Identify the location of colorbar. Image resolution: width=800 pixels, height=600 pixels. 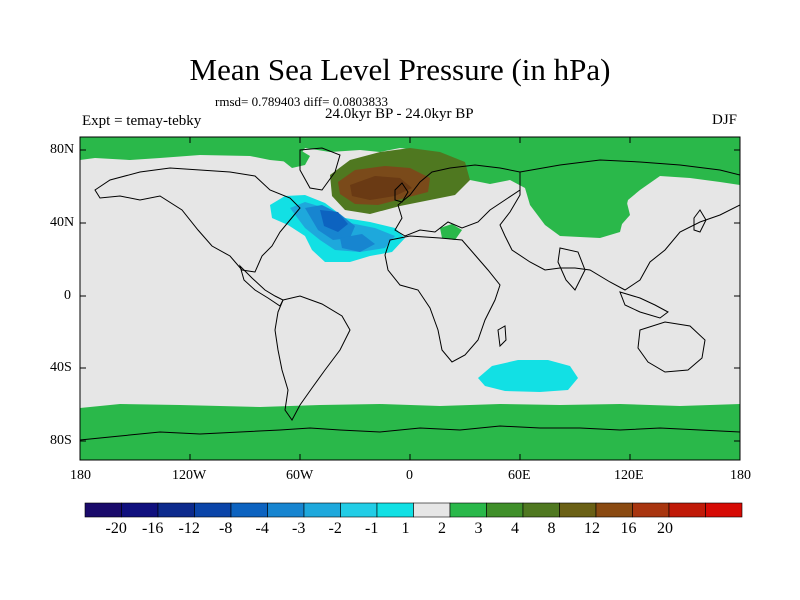
(413, 510).